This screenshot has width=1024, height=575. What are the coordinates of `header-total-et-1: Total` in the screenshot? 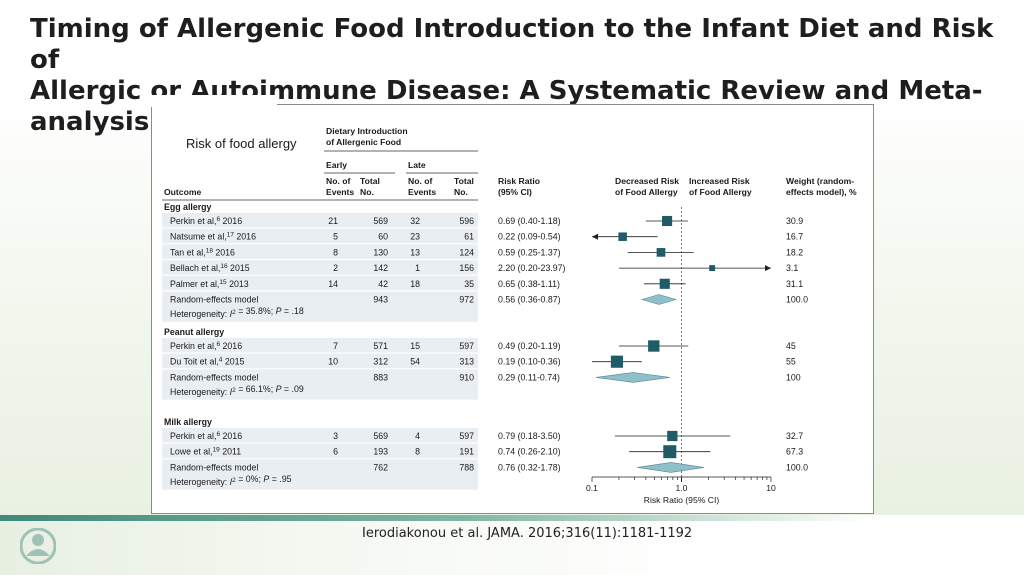 It's located at (370, 181).